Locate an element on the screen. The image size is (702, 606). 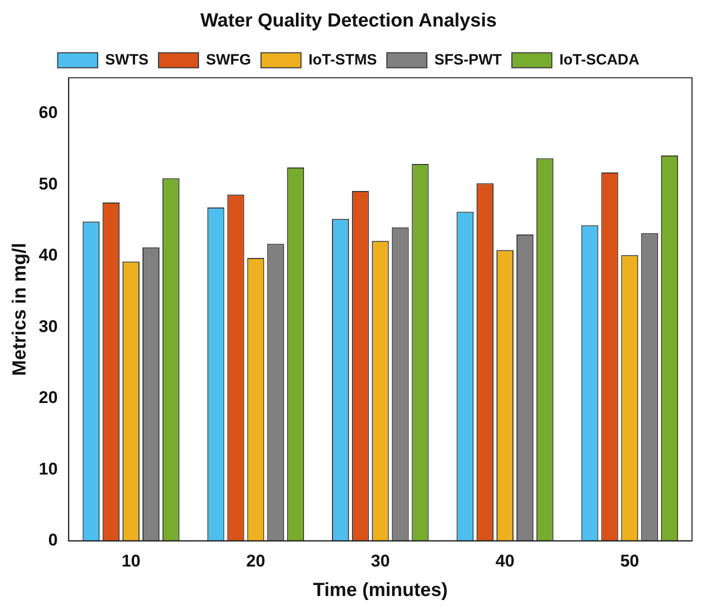
y-tick-label: 10 is located at coordinates (48, 468).